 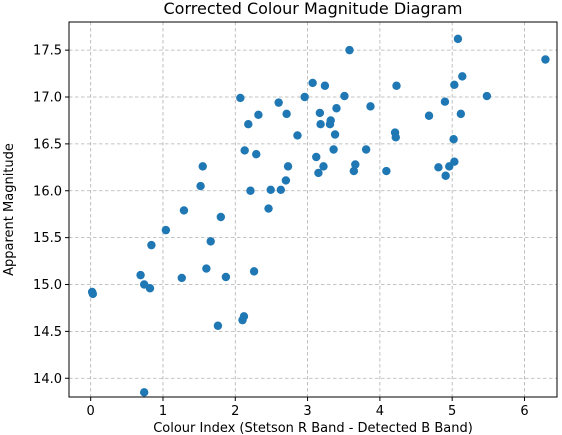 I want to click on y-tick-label: 16.0, so click(x=47, y=191).